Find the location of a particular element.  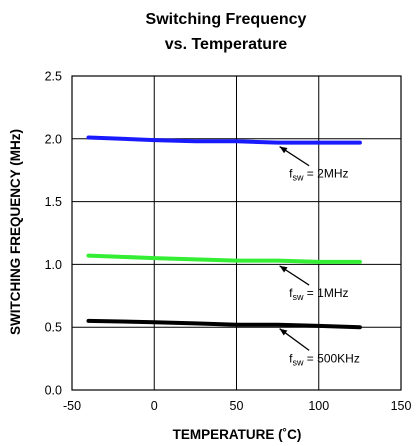

y-tick-label: 0.5 is located at coordinates (53, 328).